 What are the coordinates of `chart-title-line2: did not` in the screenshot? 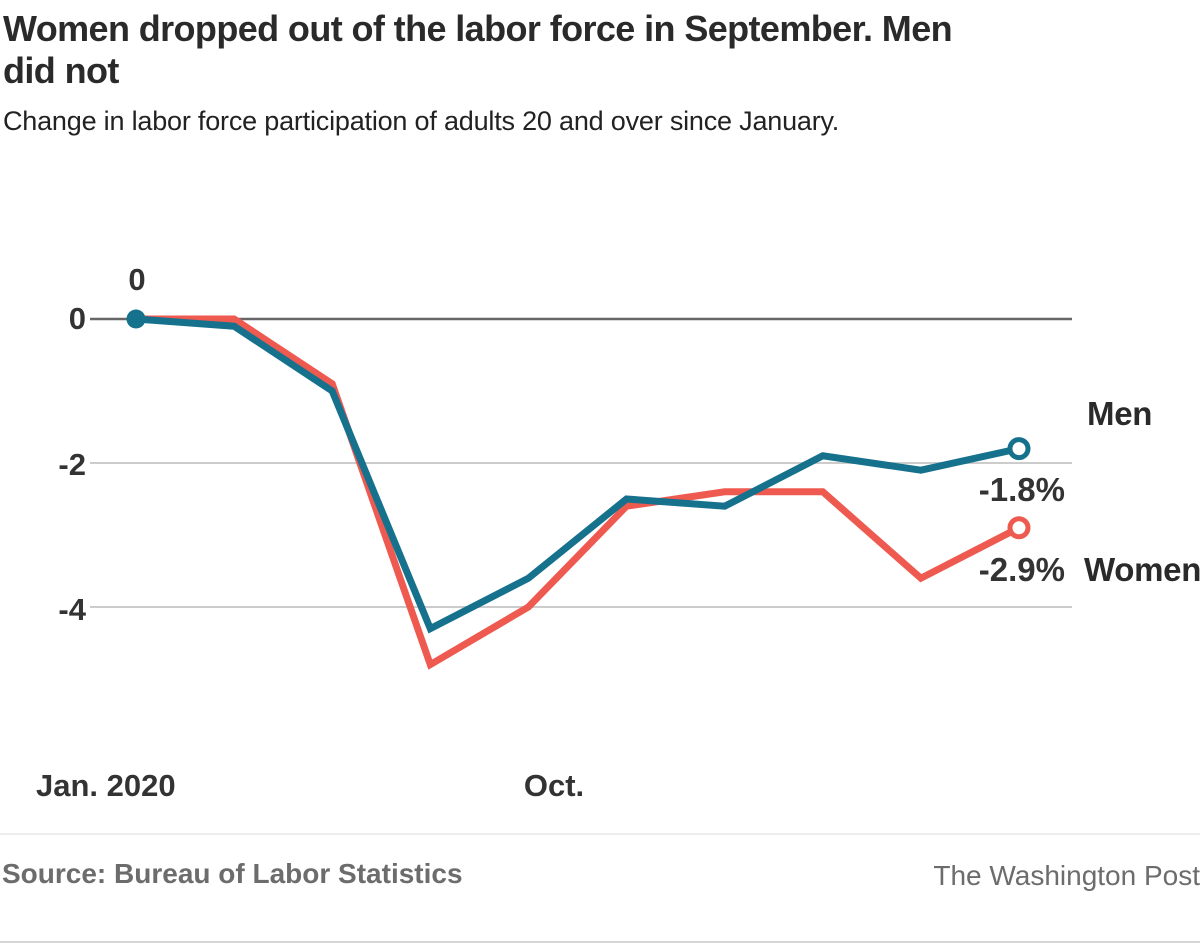 It's located at (61, 70).